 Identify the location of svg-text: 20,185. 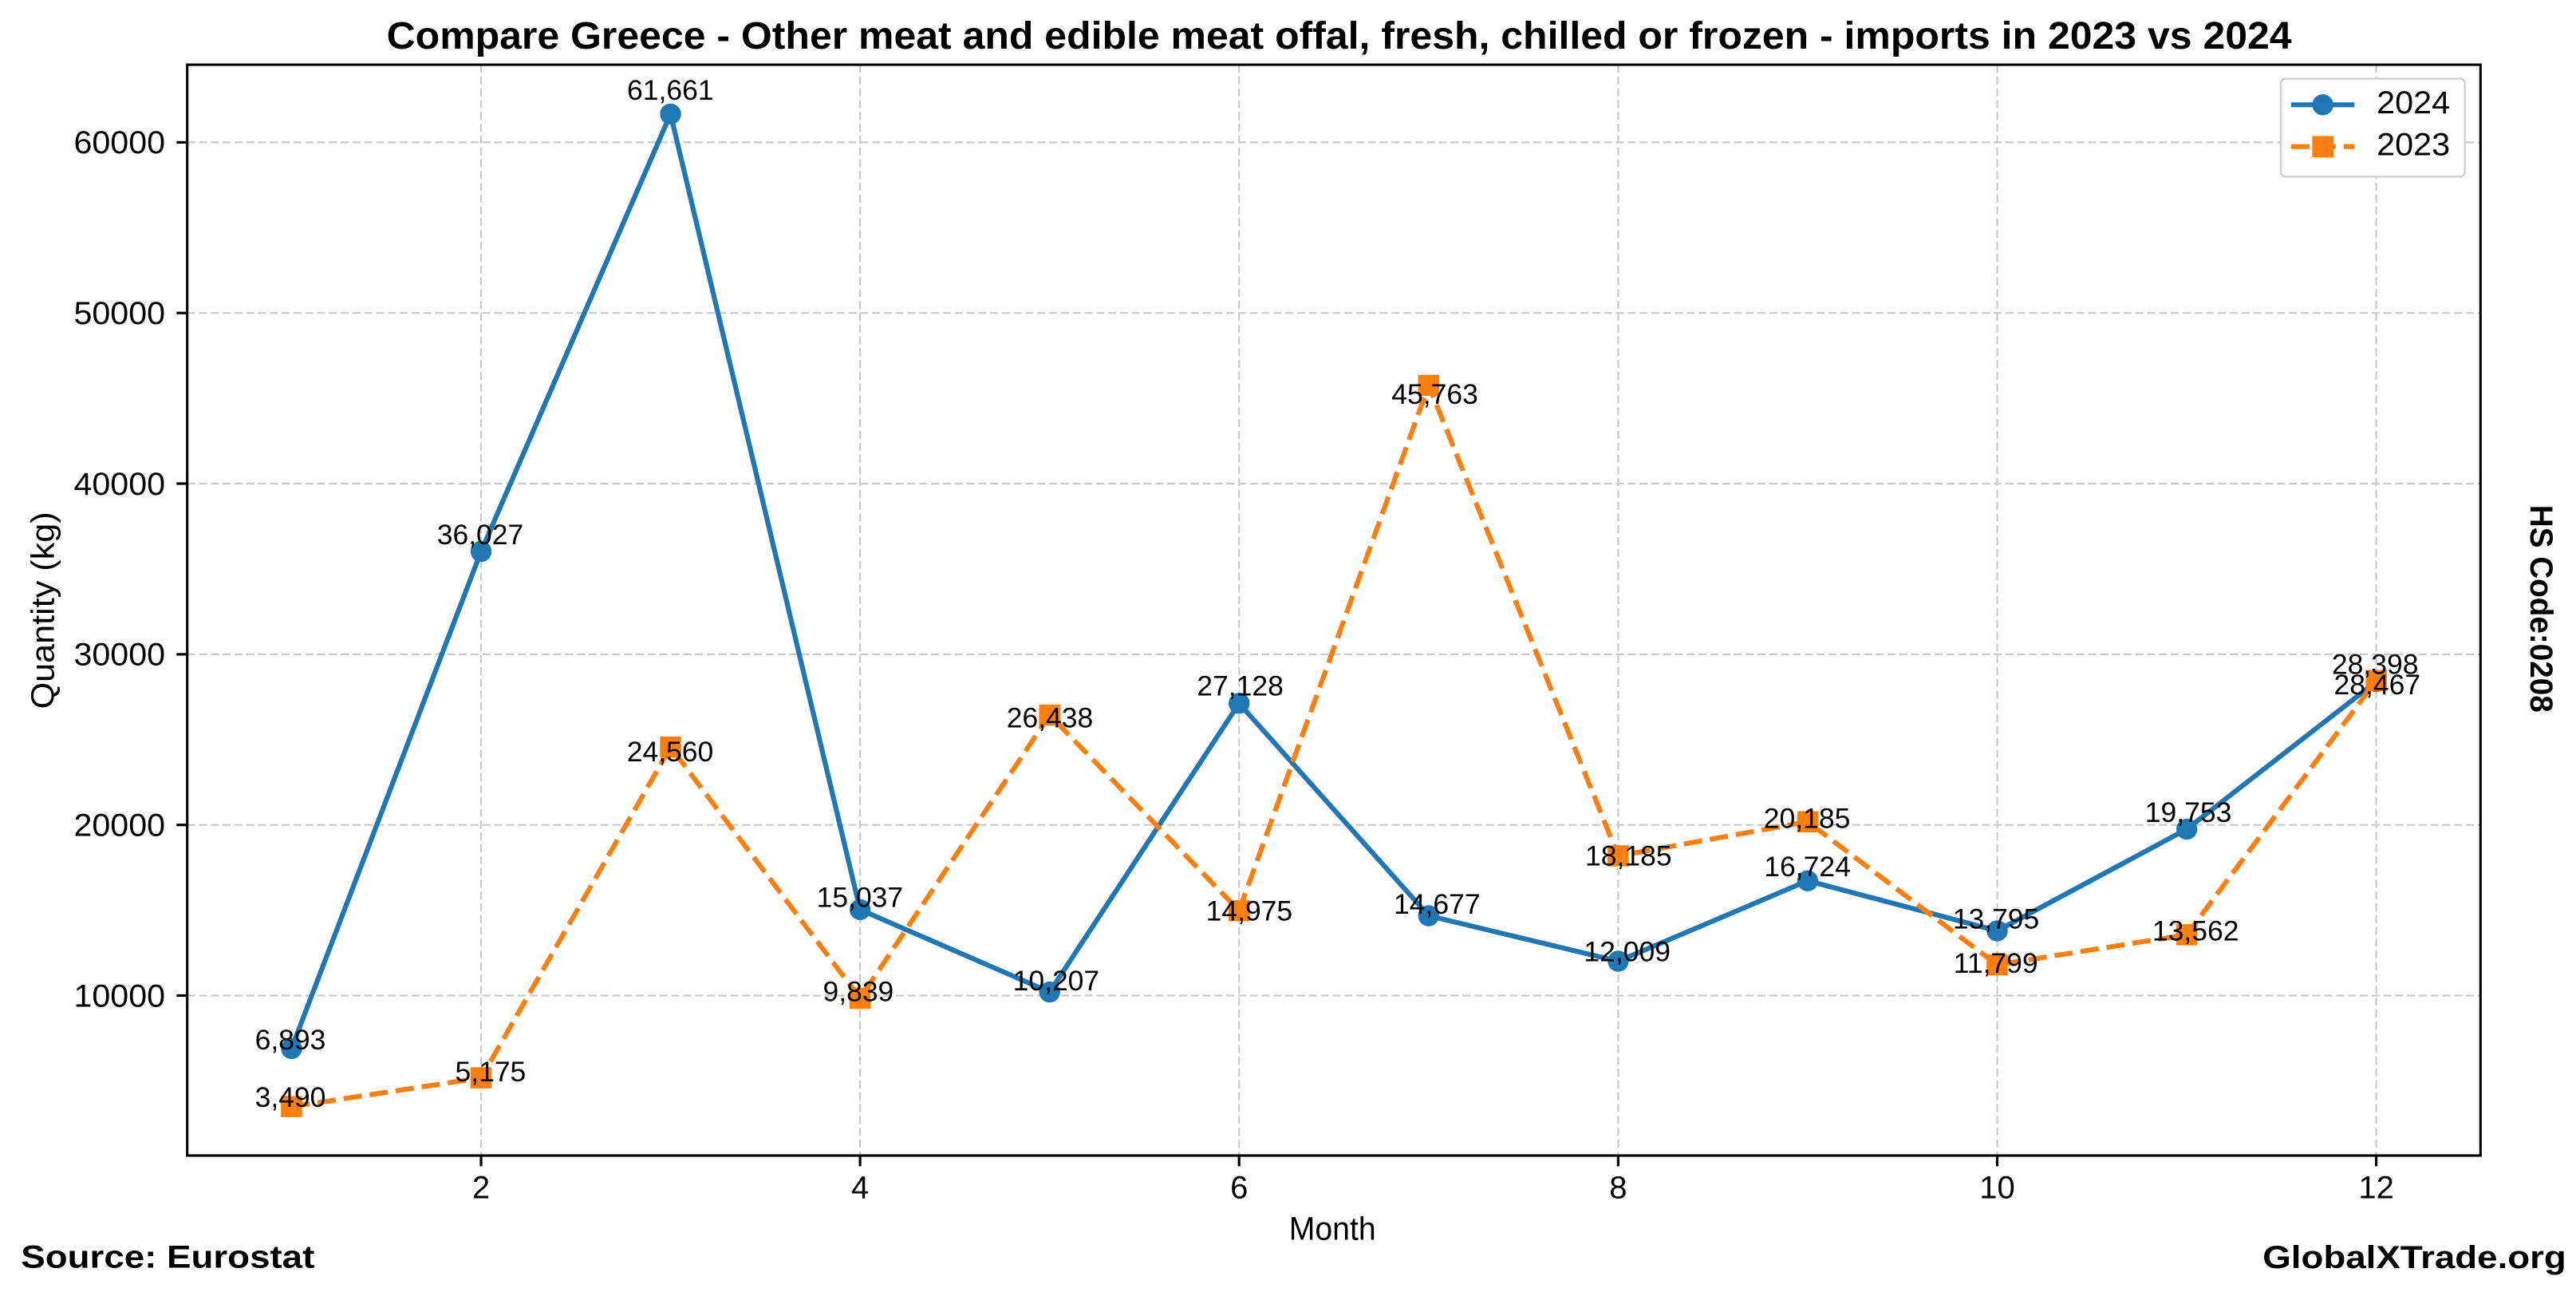
(1808, 818).